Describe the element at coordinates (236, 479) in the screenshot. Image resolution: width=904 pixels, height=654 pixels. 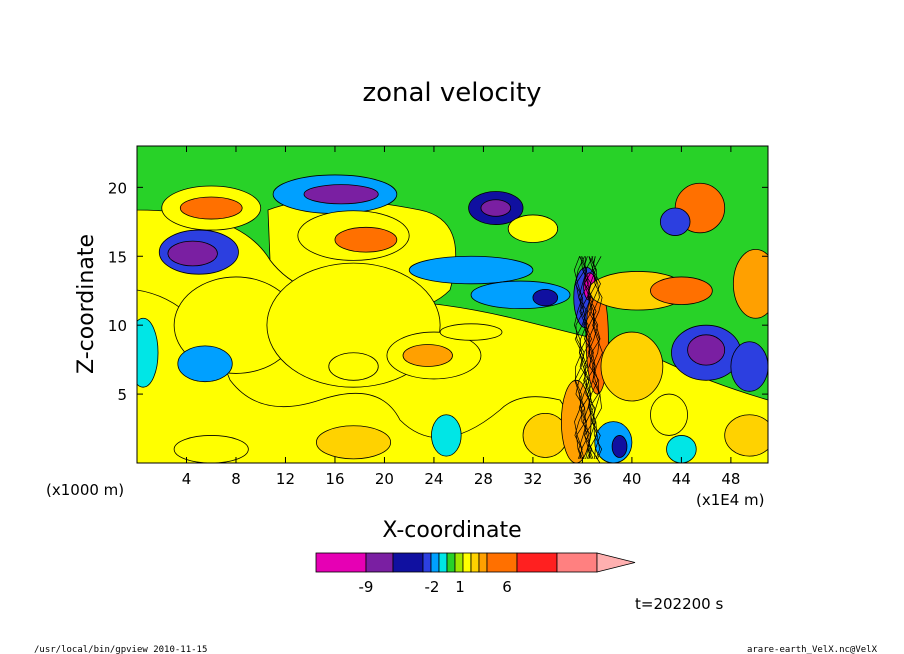
I see `x-tick-label: 8` at that location.